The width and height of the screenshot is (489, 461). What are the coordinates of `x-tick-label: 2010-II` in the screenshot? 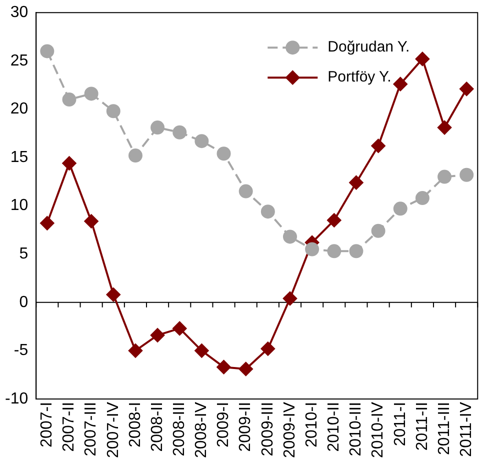 It's located at (334, 427).